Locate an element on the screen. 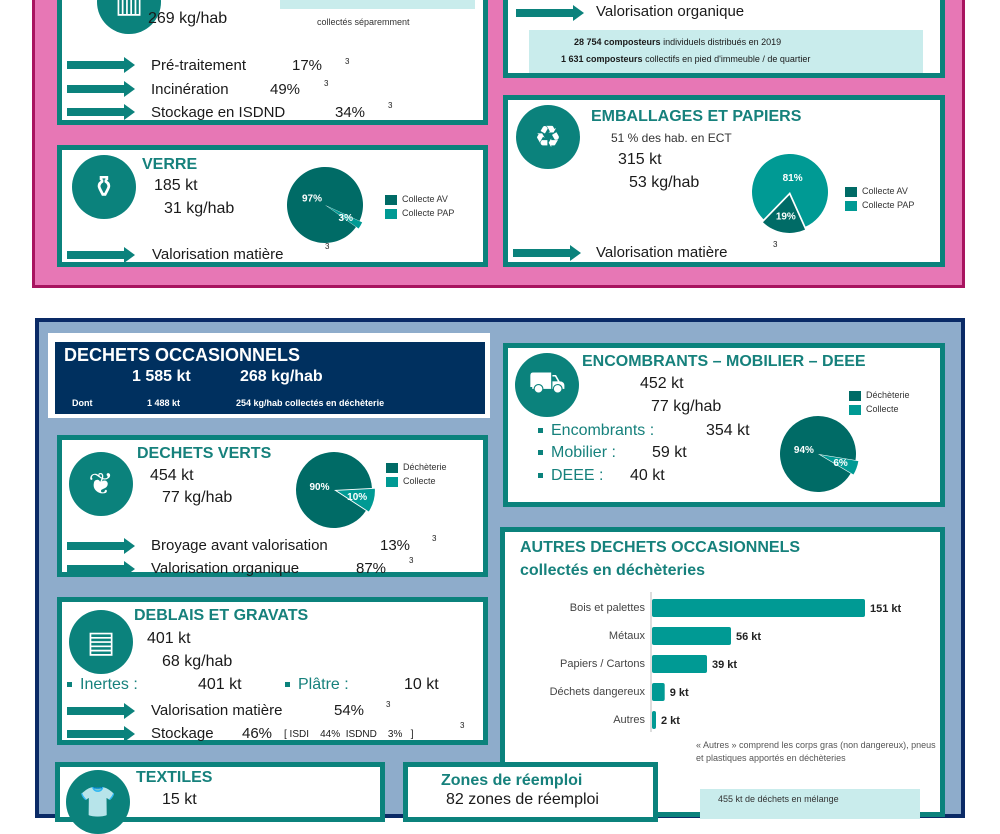 Image resolution: width=1000 pixels, height=834 pixels. recycle-icon: ♻ is located at coordinates (548, 137).